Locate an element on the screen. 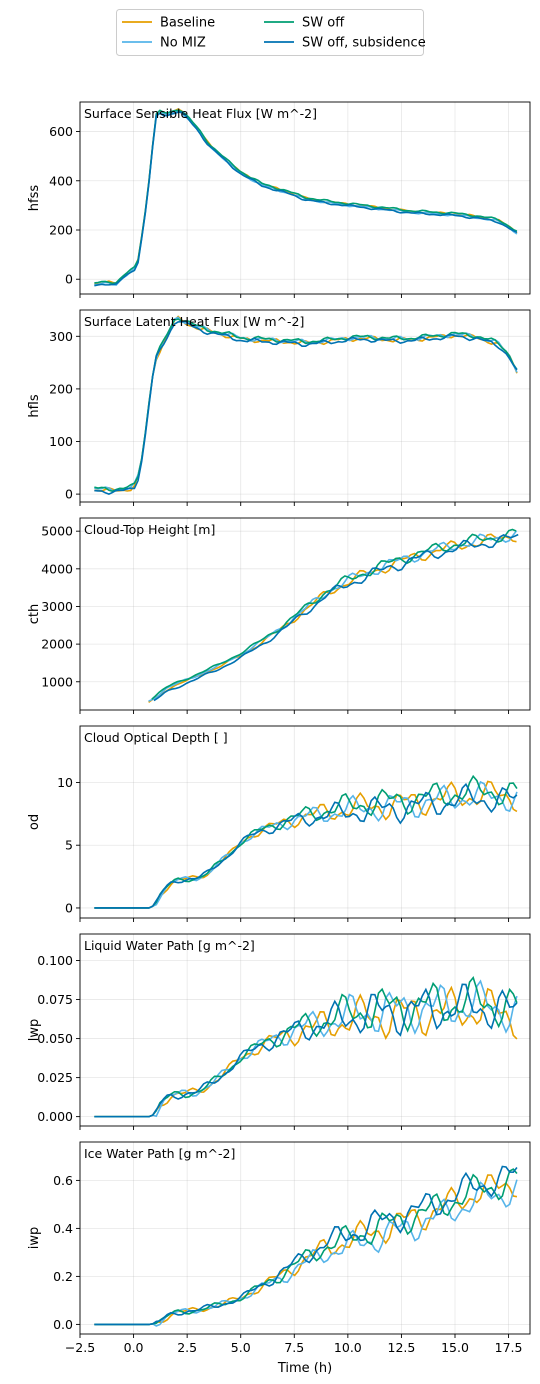 This screenshot has width=540, height=1384. y-axis-label: cth is located at coordinates (34, 614).